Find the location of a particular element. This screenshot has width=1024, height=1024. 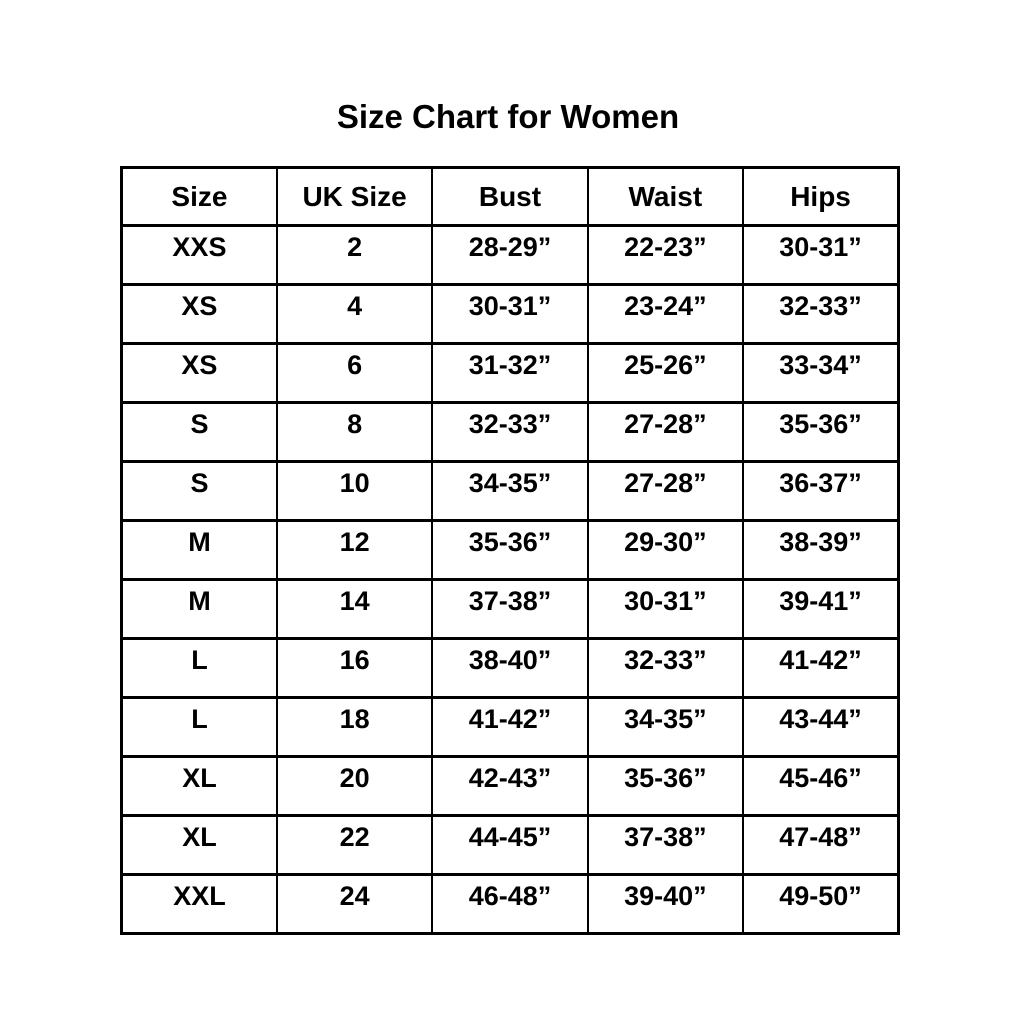

column-header: Bust is located at coordinates (510, 196).